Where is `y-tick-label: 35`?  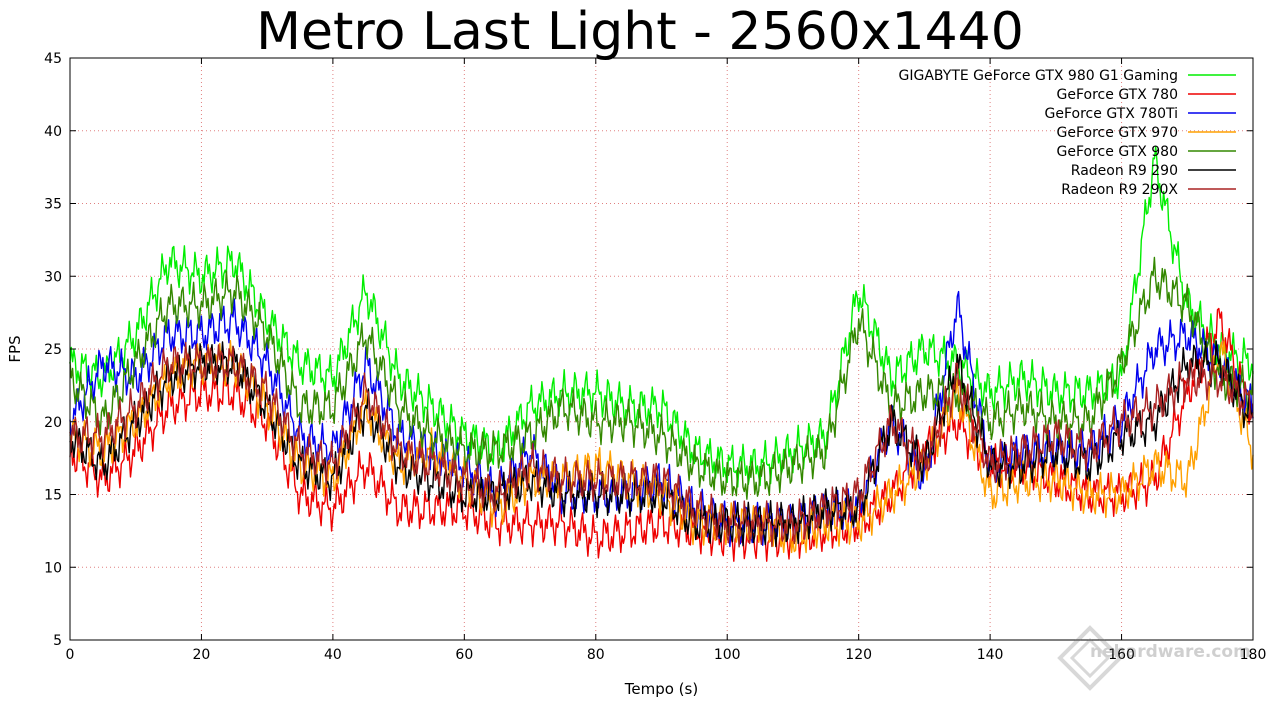
y-tick-label: 35 is located at coordinates (53, 205).